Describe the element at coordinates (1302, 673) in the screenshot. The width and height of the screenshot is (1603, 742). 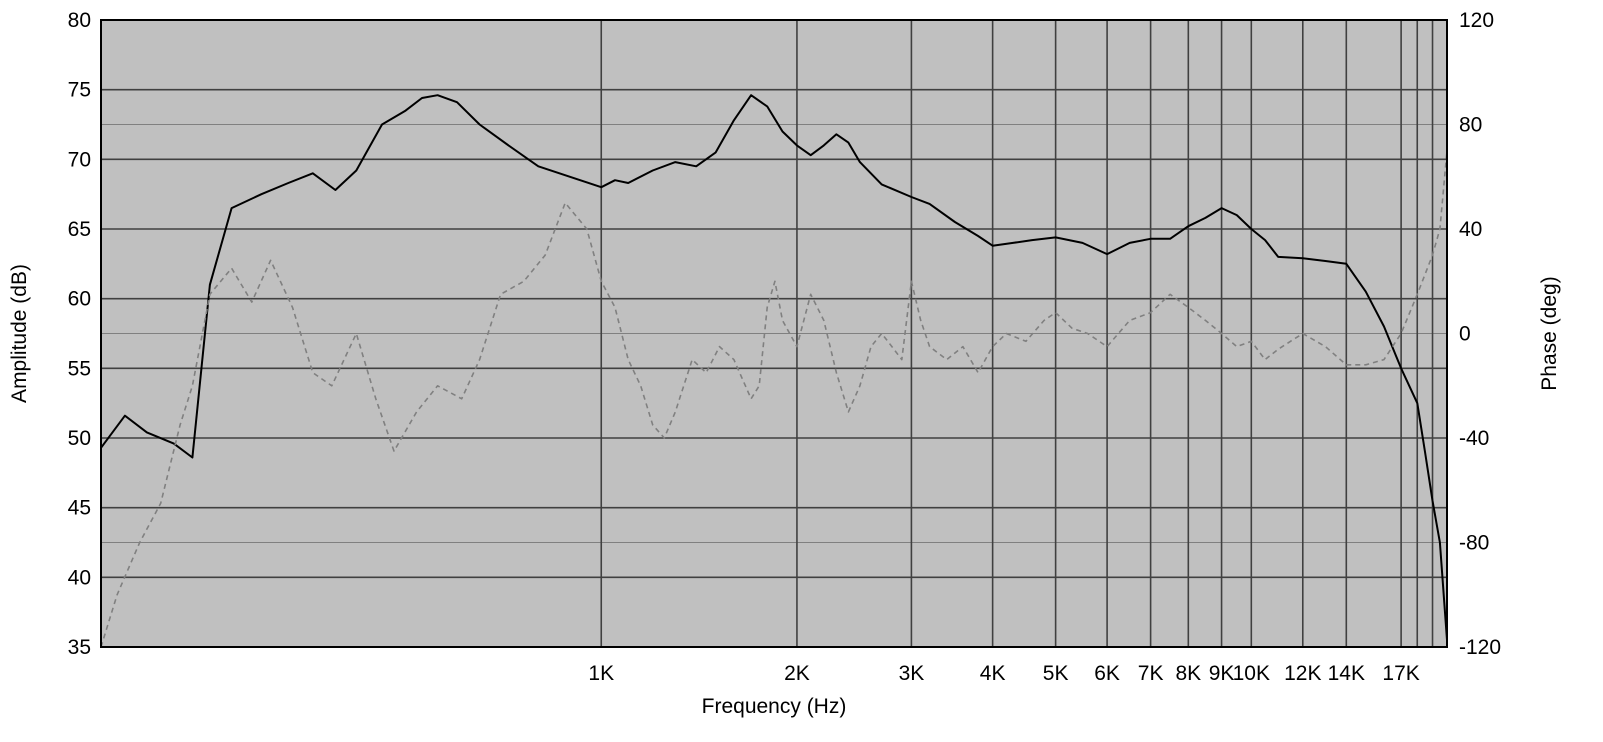
I see `x-tick-label: 12K` at that location.